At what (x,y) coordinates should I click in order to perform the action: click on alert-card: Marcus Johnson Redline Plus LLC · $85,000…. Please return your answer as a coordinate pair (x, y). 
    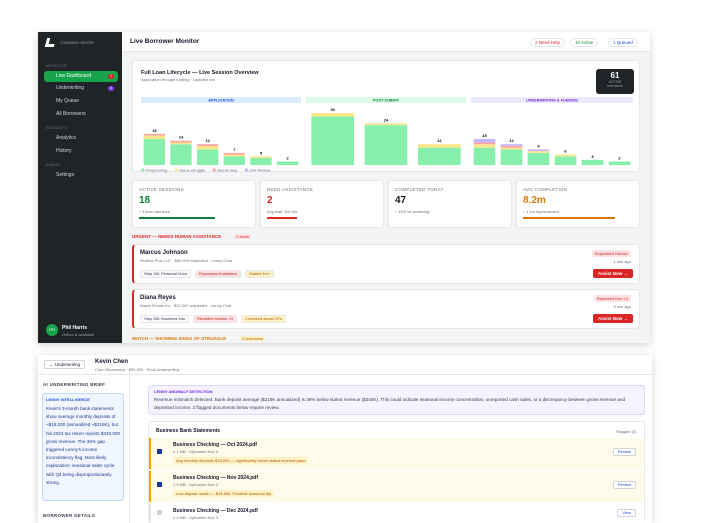
    Looking at the image, I should click on (386, 264).